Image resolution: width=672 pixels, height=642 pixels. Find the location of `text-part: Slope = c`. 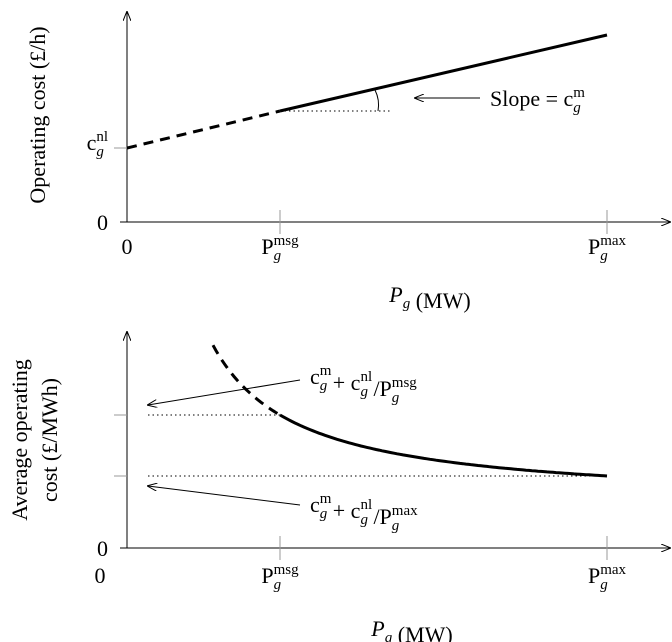

text-part: Slope = c is located at coordinates (532, 98).